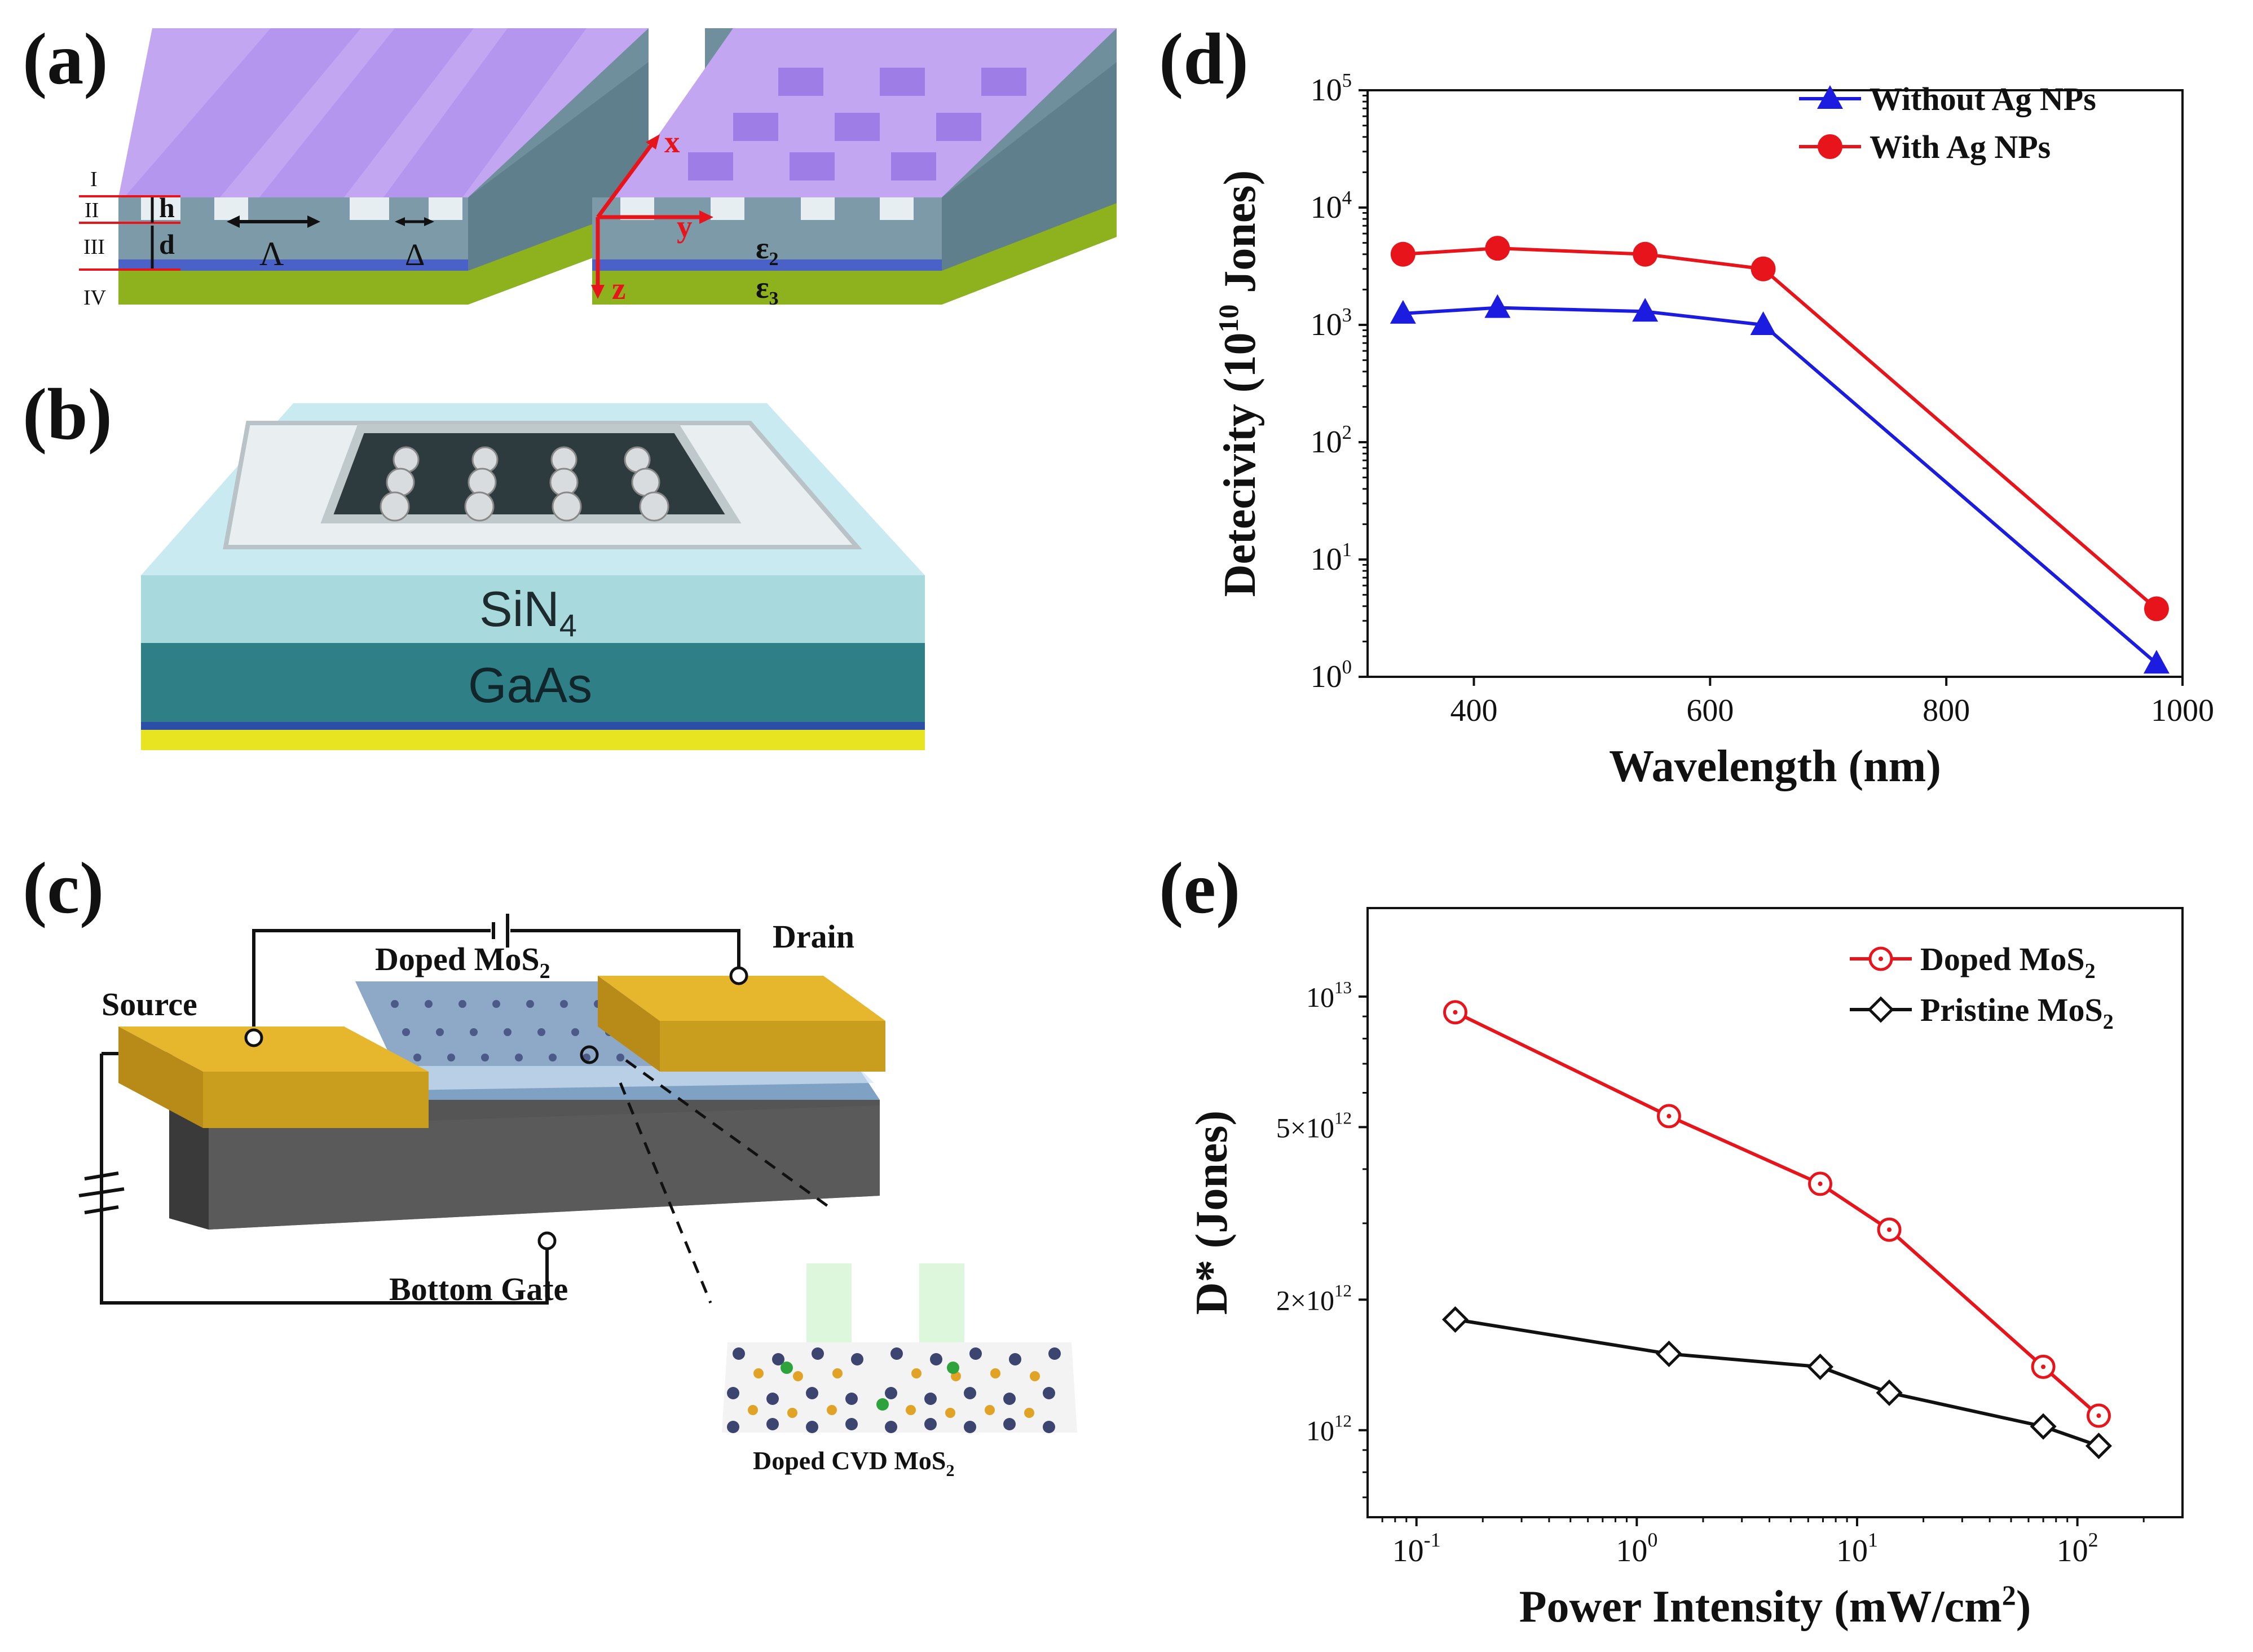  What do you see at coordinates (1347, 667) in the screenshot?
I see `y-tick-label-exp: 0` at bounding box center [1347, 667].